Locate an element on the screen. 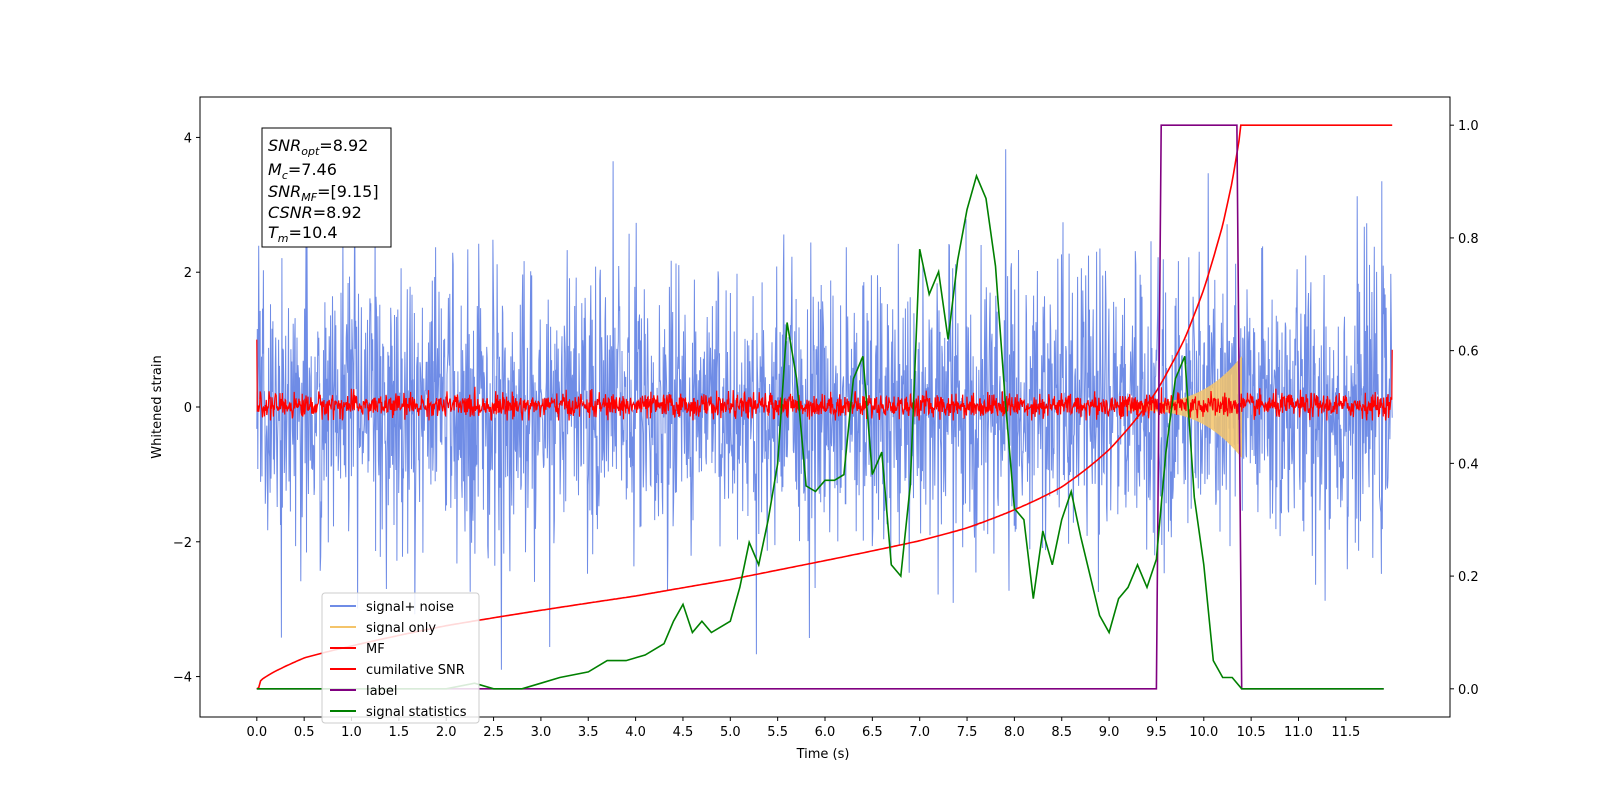 The height and width of the screenshot is (800, 1600). x-tick-label: 5.5 is located at coordinates (777, 732).